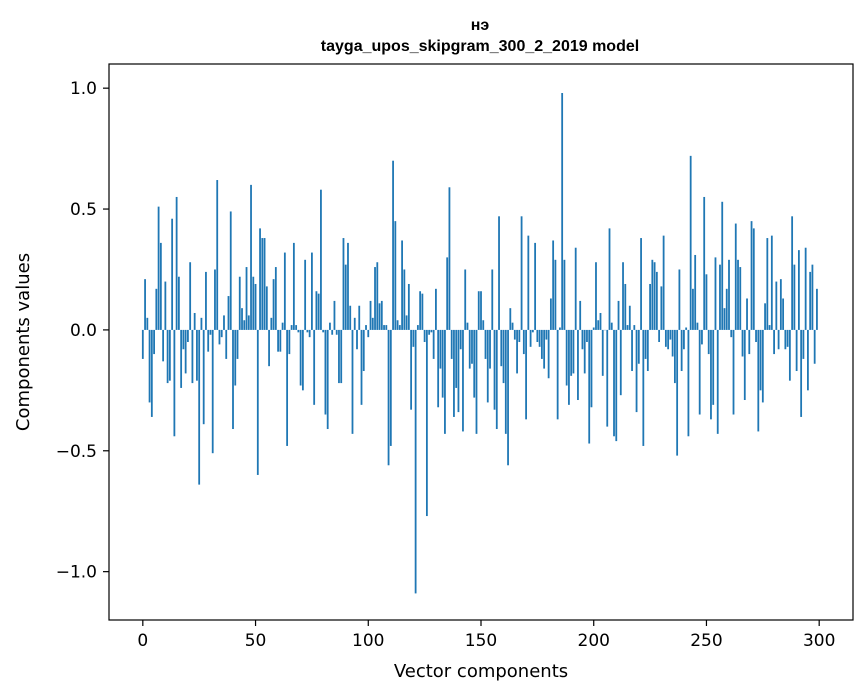  I want to click on x-tick-label: 0, so click(142, 641).